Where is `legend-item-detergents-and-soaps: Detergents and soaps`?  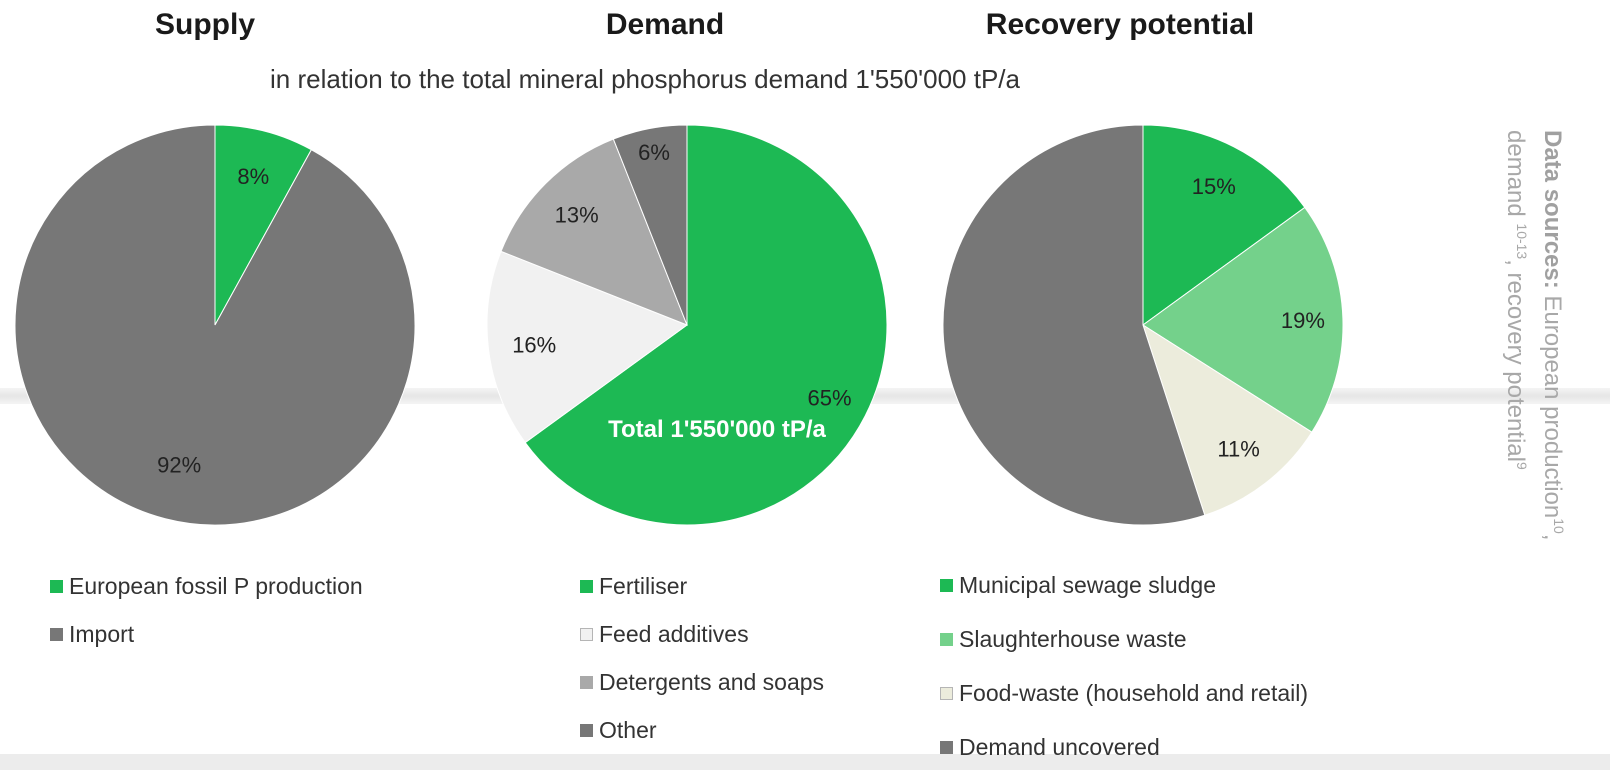
legend-item-detergents-and-soaps: Detergents and soaps is located at coordinates (702, 682).